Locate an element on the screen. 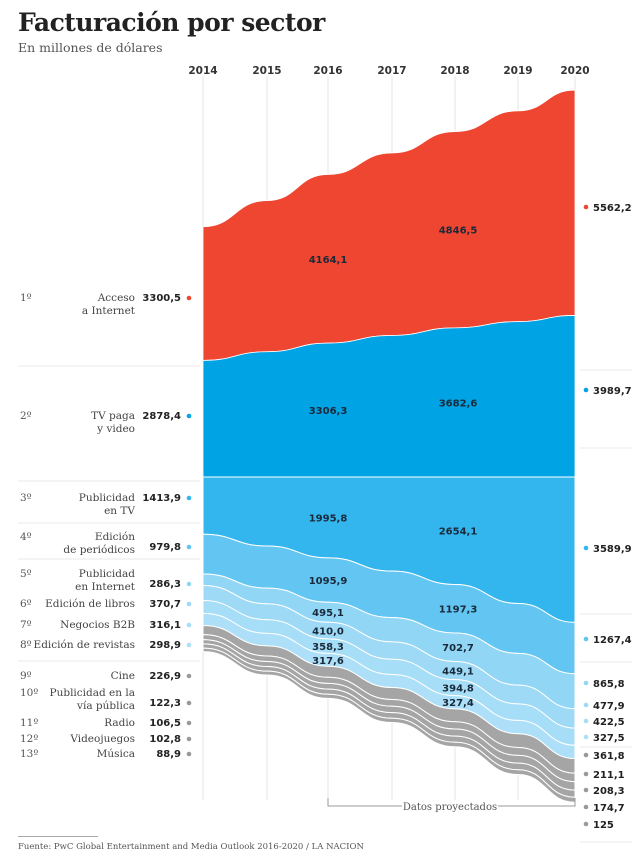  inner-value-2016: 3306,3 is located at coordinates (328, 411).